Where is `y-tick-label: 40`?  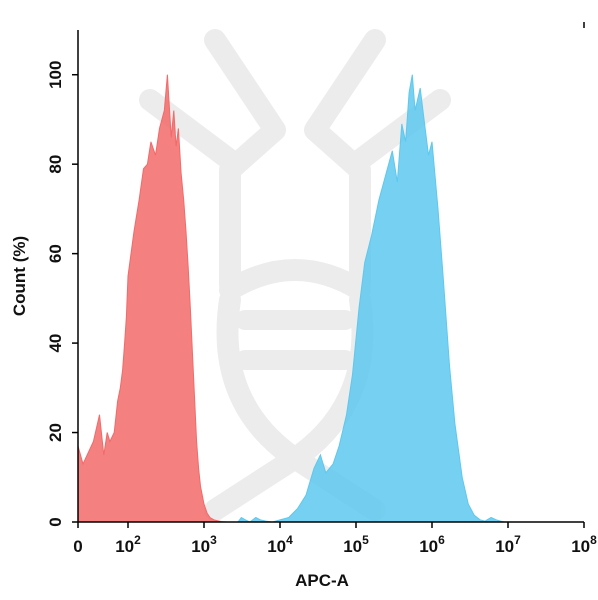 y-tick-label: 40 is located at coordinates (55, 343).